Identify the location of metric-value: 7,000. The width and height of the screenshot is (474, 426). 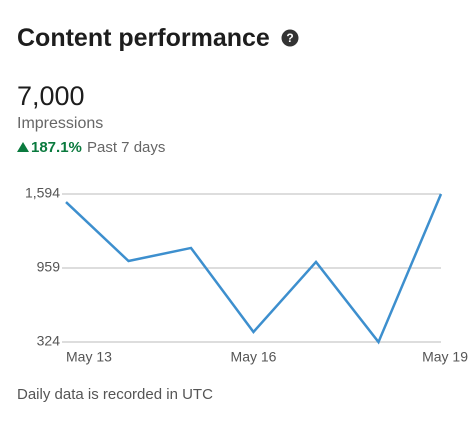
(51, 96).